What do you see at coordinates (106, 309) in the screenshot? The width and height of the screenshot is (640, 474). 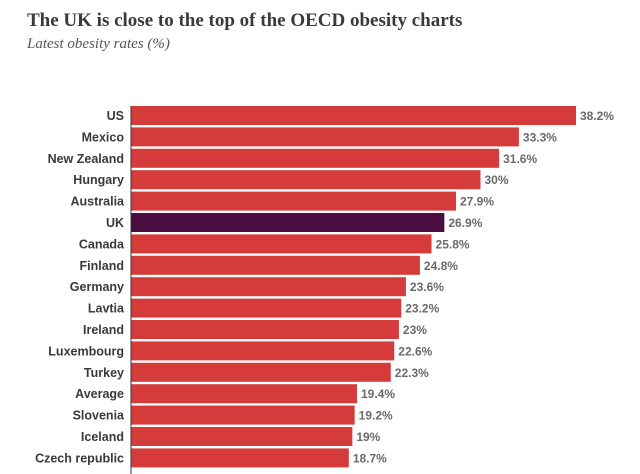 I see `category-label-lavtia: Lavtia` at bounding box center [106, 309].